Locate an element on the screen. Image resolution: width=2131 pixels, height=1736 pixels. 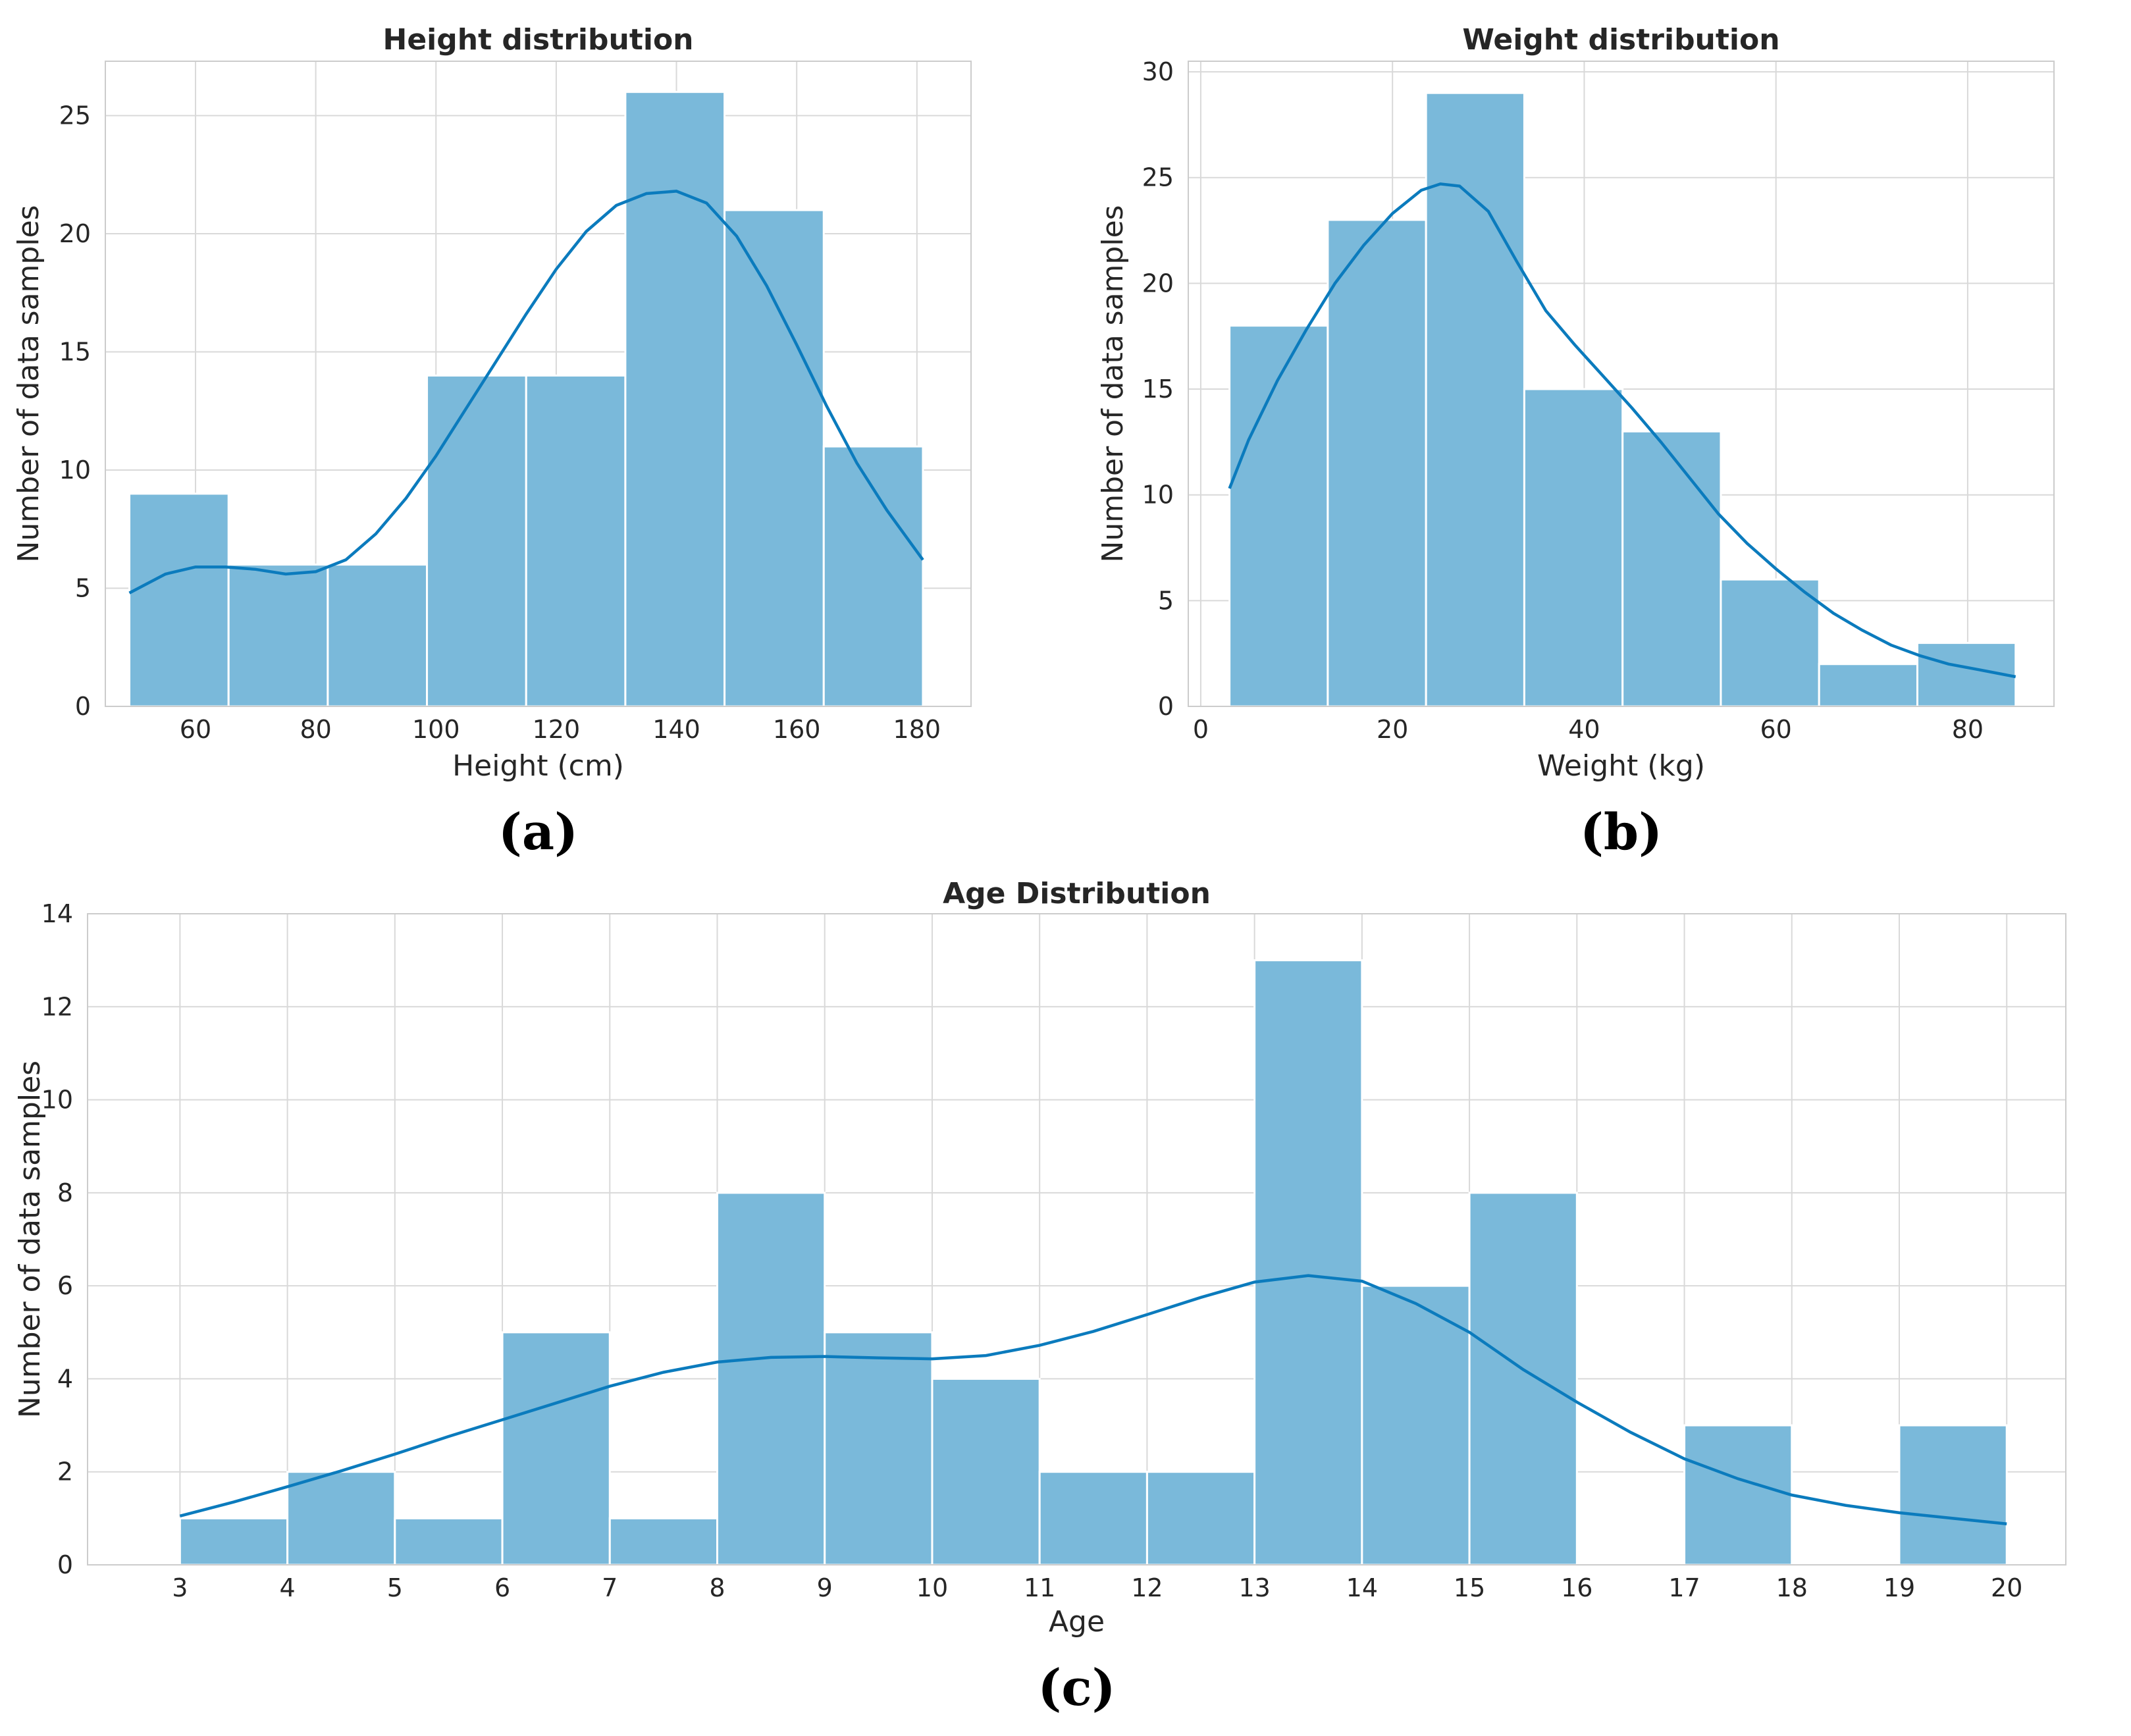
x-tick-label: 140 is located at coordinates (676, 729).